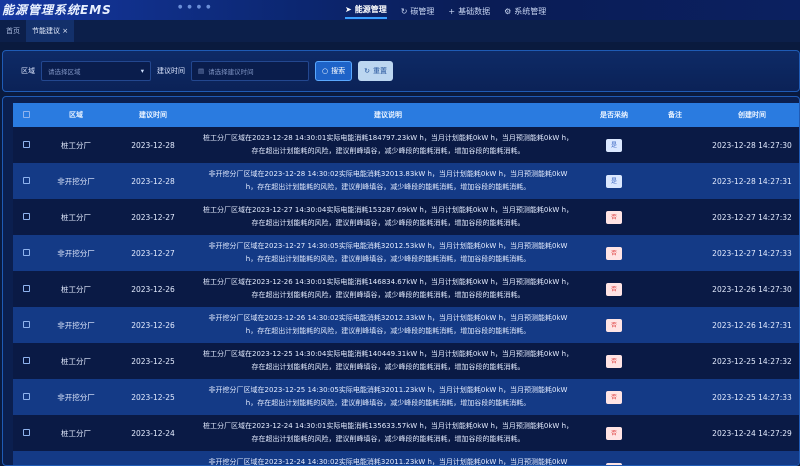 The image size is (800, 466). I want to click on area-placeholder: 请选择区域, so click(64, 72).